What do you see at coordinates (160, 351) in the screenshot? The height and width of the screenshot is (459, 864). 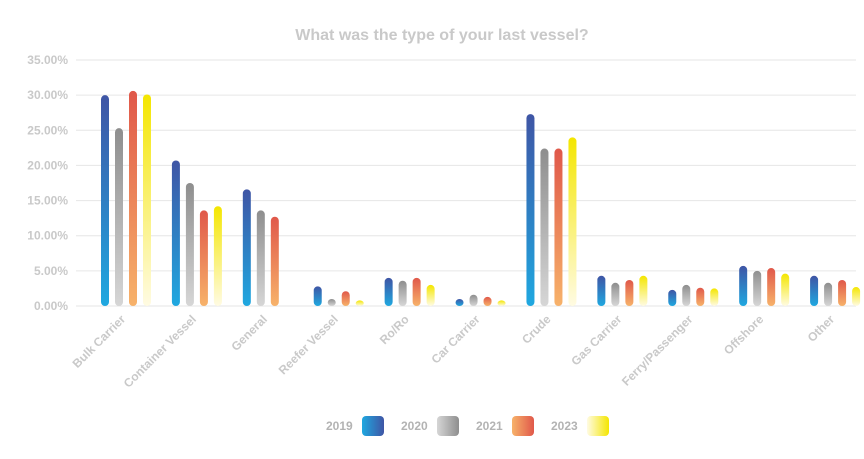 I see `x-category-label: Container Vessel` at bounding box center [160, 351].